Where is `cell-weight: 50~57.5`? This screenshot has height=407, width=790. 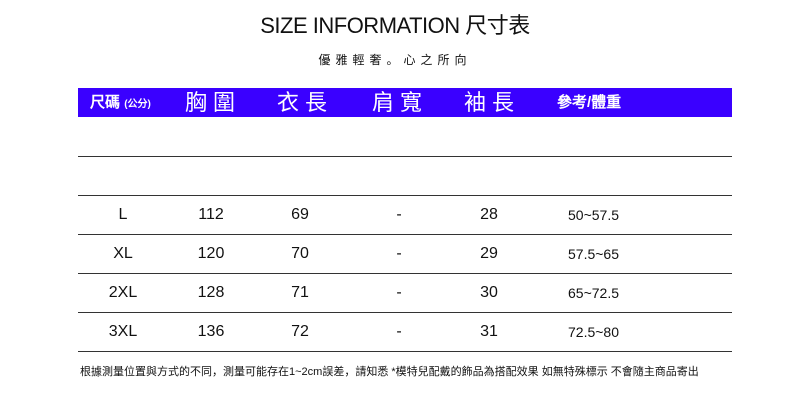 cell-weight: 50~57.5 is located at coordinates (593, 215).